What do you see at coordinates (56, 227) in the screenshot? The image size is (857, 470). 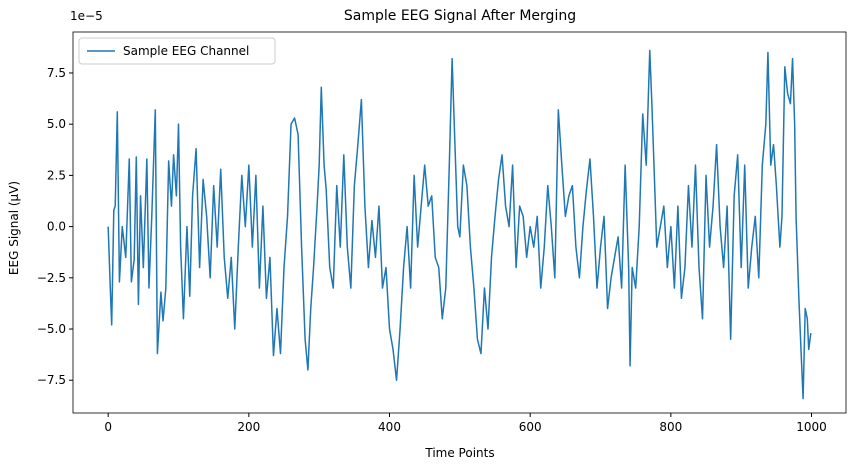 I see `y-tick-label: 0.0` at bounding box center [56, 227].